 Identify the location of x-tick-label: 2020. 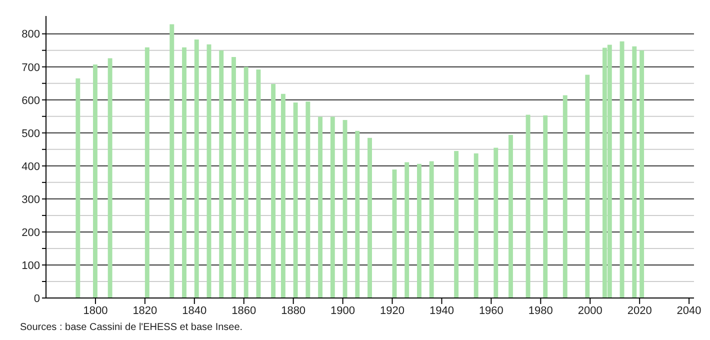
(639, 310).